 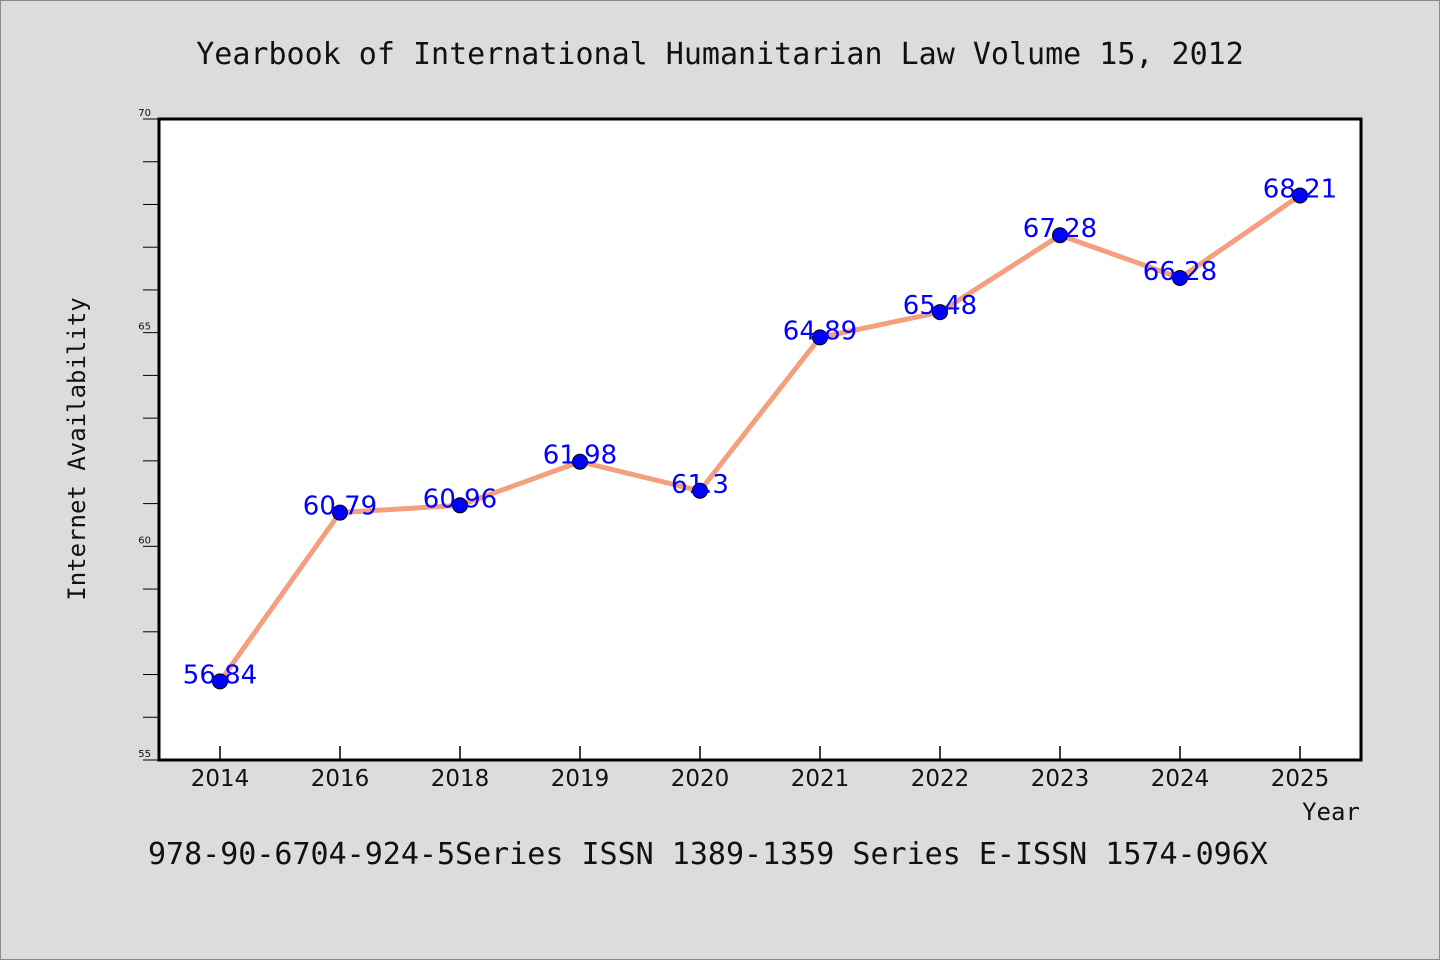 I want to click on data-label: 56.84, so click(x=220, y=675).